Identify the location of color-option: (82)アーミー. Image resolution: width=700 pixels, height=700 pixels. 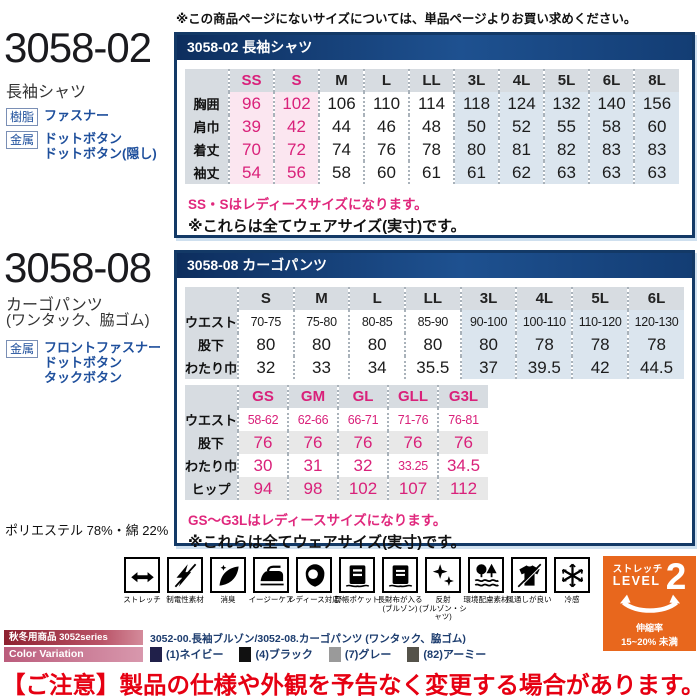
(446, 654).